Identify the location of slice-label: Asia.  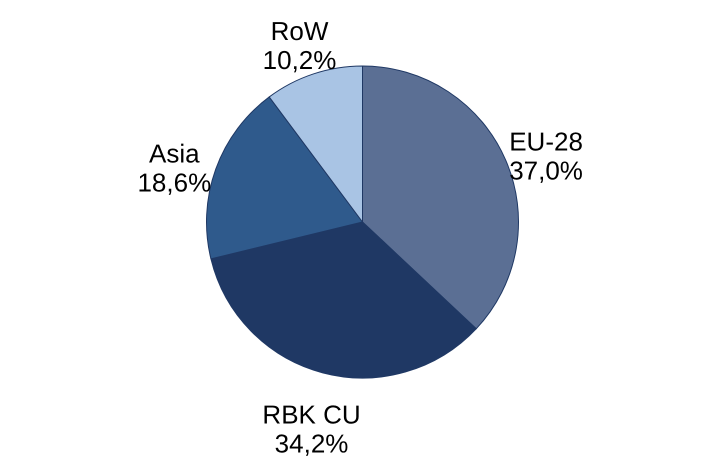
(174, 153).